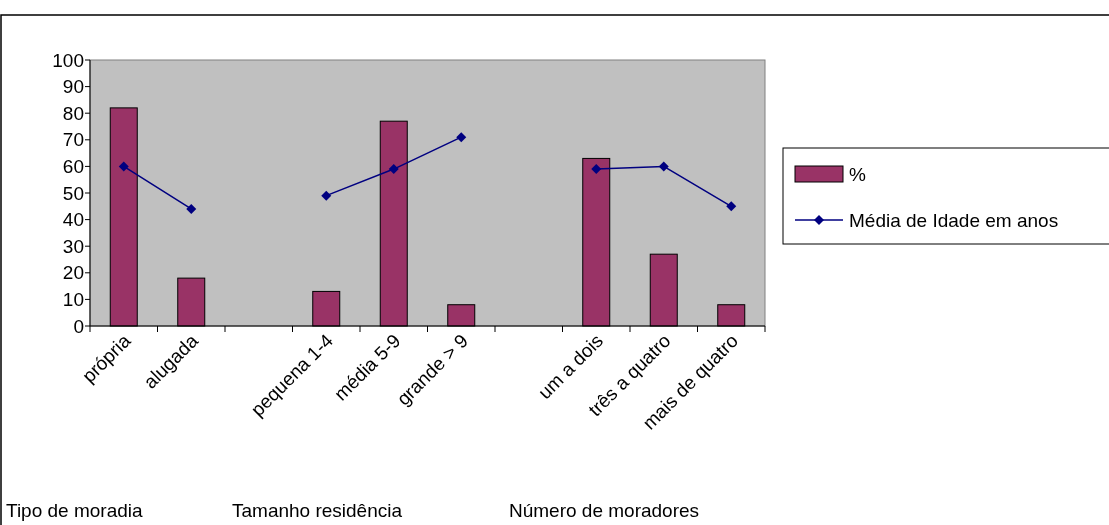 Image resolution: width=1109 pixels, height=525 pixels. Describe the element at coordinates (73, 140) in the screenshot. I see `y-tick-label: 70` at that location.